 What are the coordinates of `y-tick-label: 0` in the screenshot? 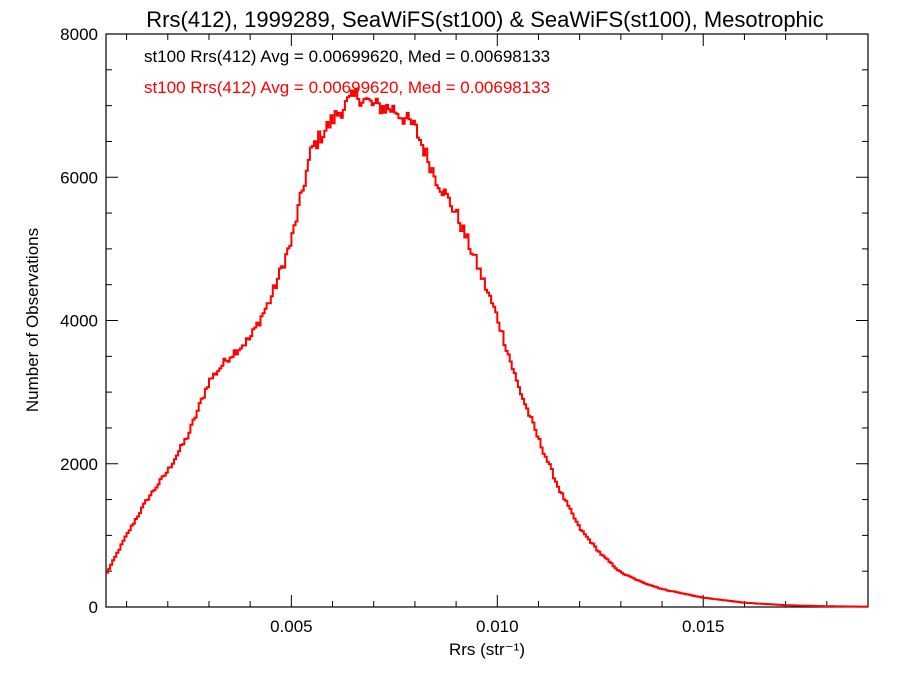 It's located at (93, 607).